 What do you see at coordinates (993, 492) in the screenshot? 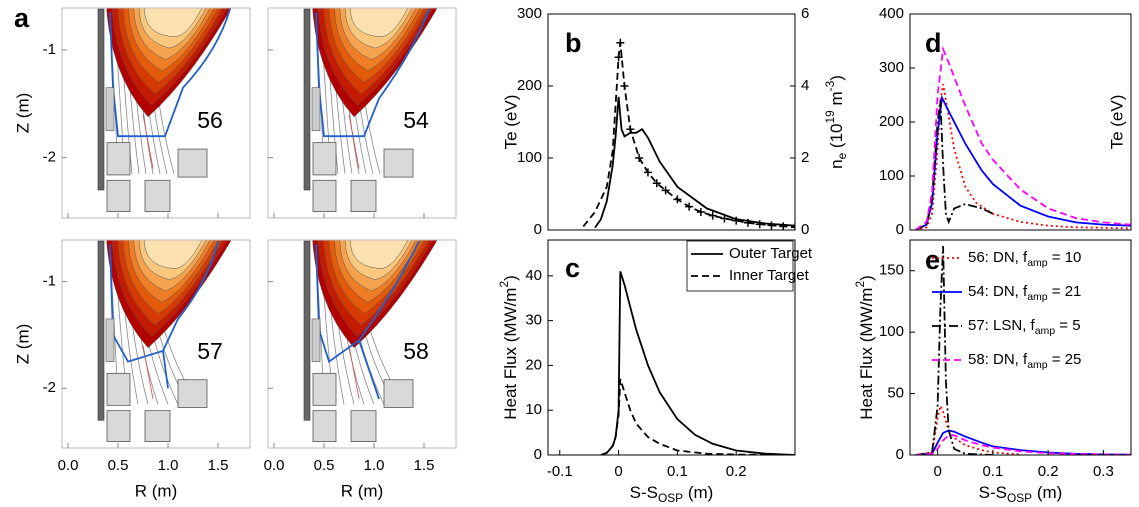
I see `text-part: S-S` at bounding box center [993, 492].